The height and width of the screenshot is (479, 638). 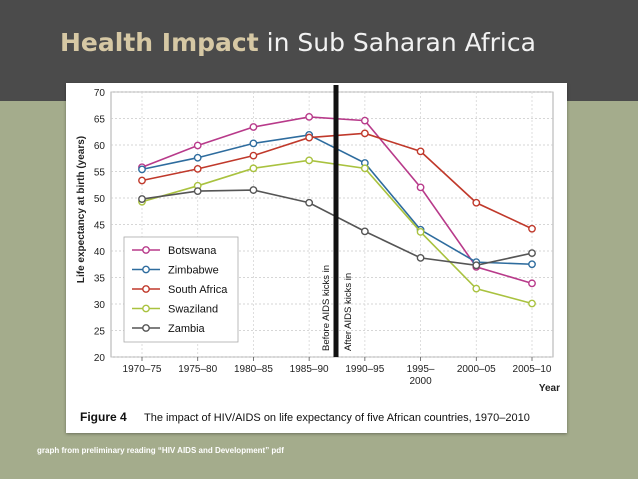 I want to click on y-tick-label-20: 20, so click(x=100, y=358).